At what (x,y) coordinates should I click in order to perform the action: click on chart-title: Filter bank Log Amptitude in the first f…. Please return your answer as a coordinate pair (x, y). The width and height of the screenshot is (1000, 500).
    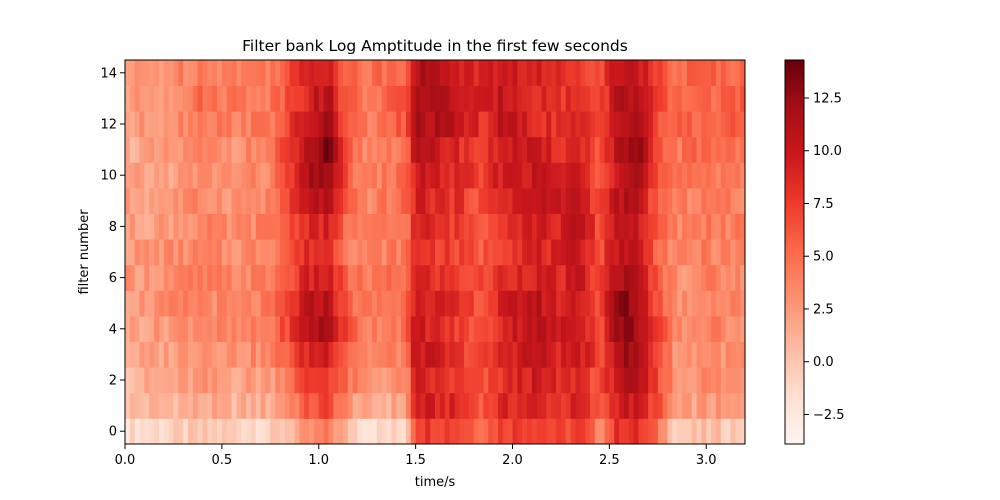
    Looking at the image, I should click on (435, 46).